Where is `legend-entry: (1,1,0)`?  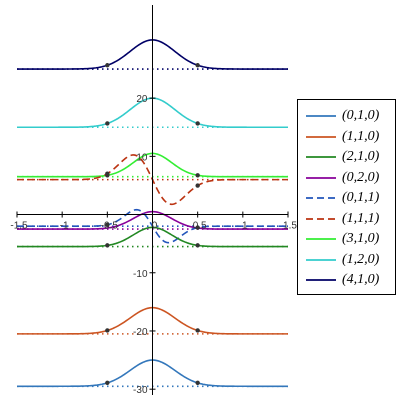
legend-entry: (1,1,0) is located at coordinates (346, 137).